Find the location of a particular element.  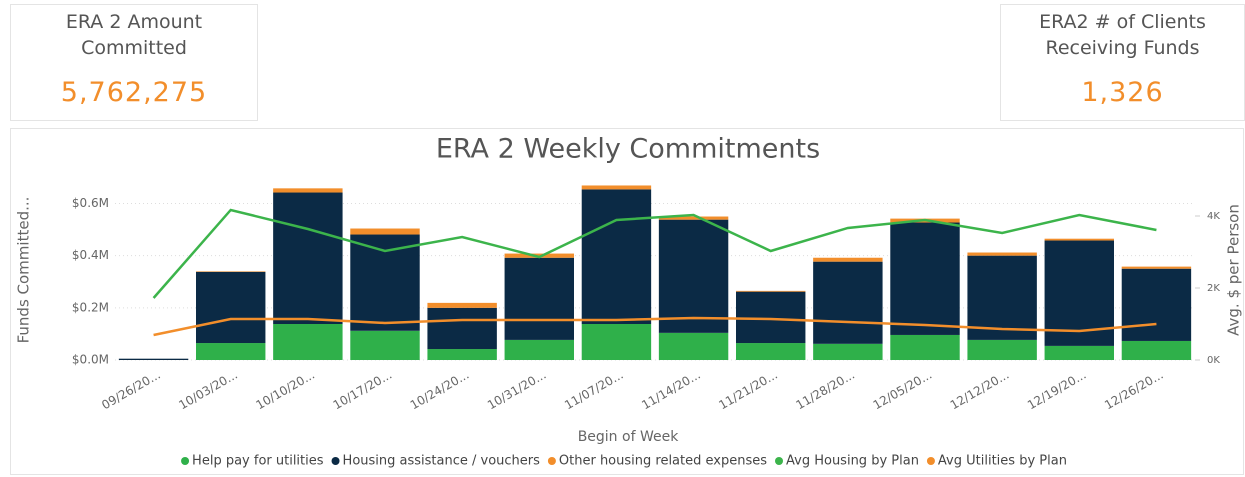

legend-label: Other housing related expenses is located at coordinates (663, 461).